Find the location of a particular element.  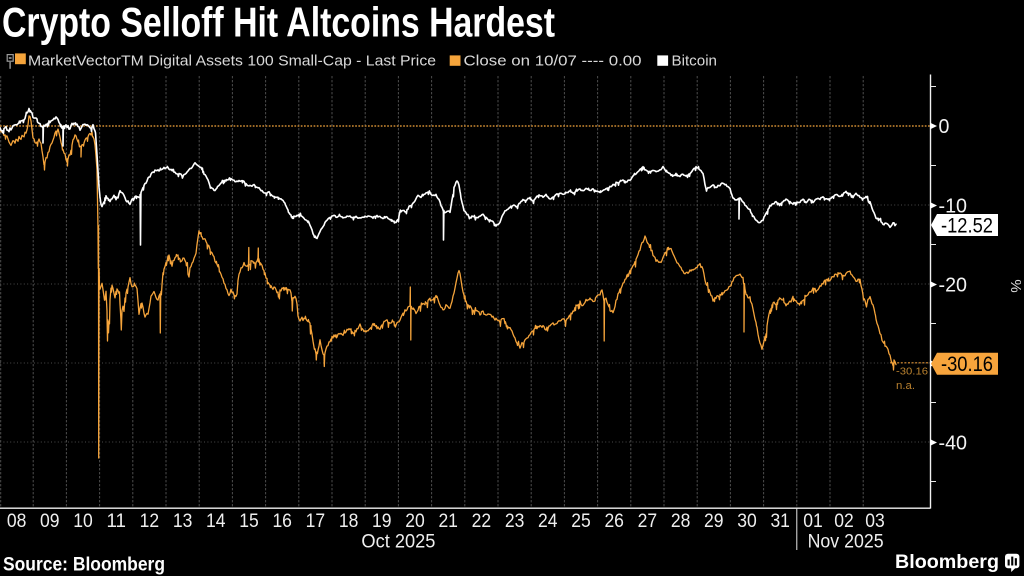

svg-text: 14 is located at coordinates (216, 521).